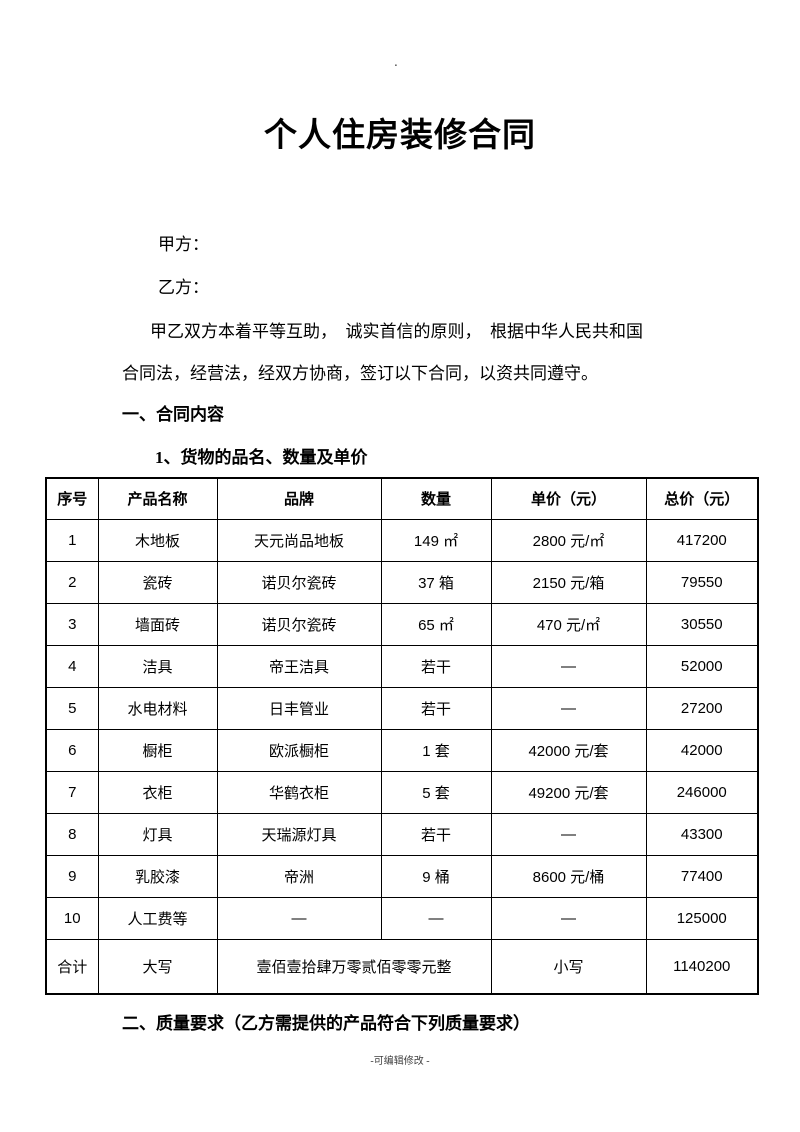  What do you see at coordinates (183, 287) in the screenshot?
I see `party-b-line: 乙方：` at bounding box center [183, 287].